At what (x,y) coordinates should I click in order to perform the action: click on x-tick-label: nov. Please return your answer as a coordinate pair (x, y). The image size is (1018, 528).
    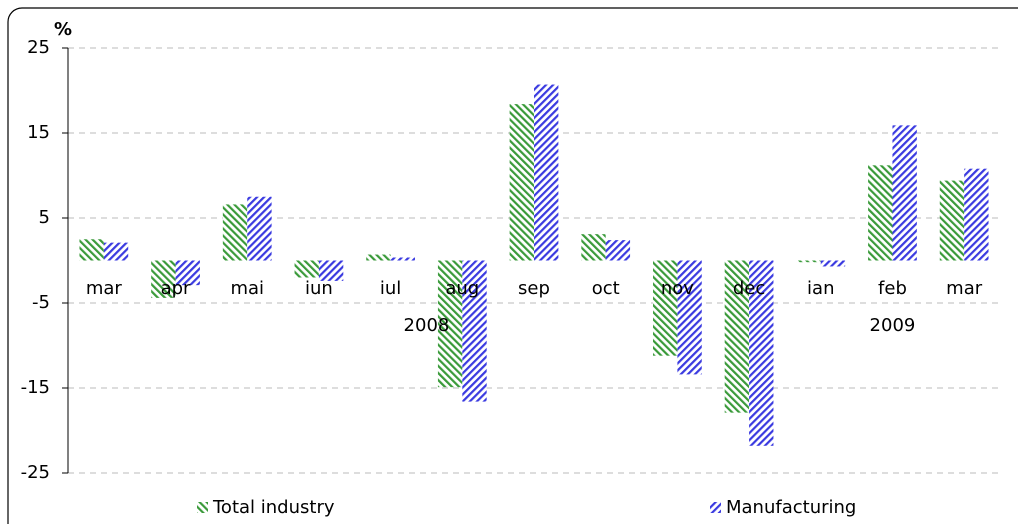
    Looking at the image, I should click on (677, 288).